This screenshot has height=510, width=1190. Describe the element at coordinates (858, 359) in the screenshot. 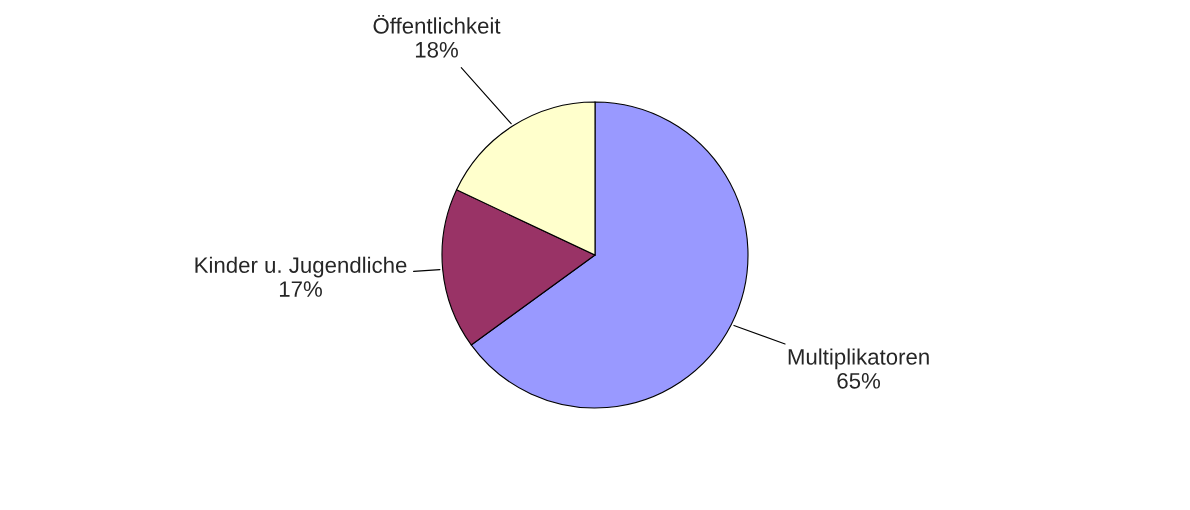

I see `slice-label: Multiplikatoren` at that location.